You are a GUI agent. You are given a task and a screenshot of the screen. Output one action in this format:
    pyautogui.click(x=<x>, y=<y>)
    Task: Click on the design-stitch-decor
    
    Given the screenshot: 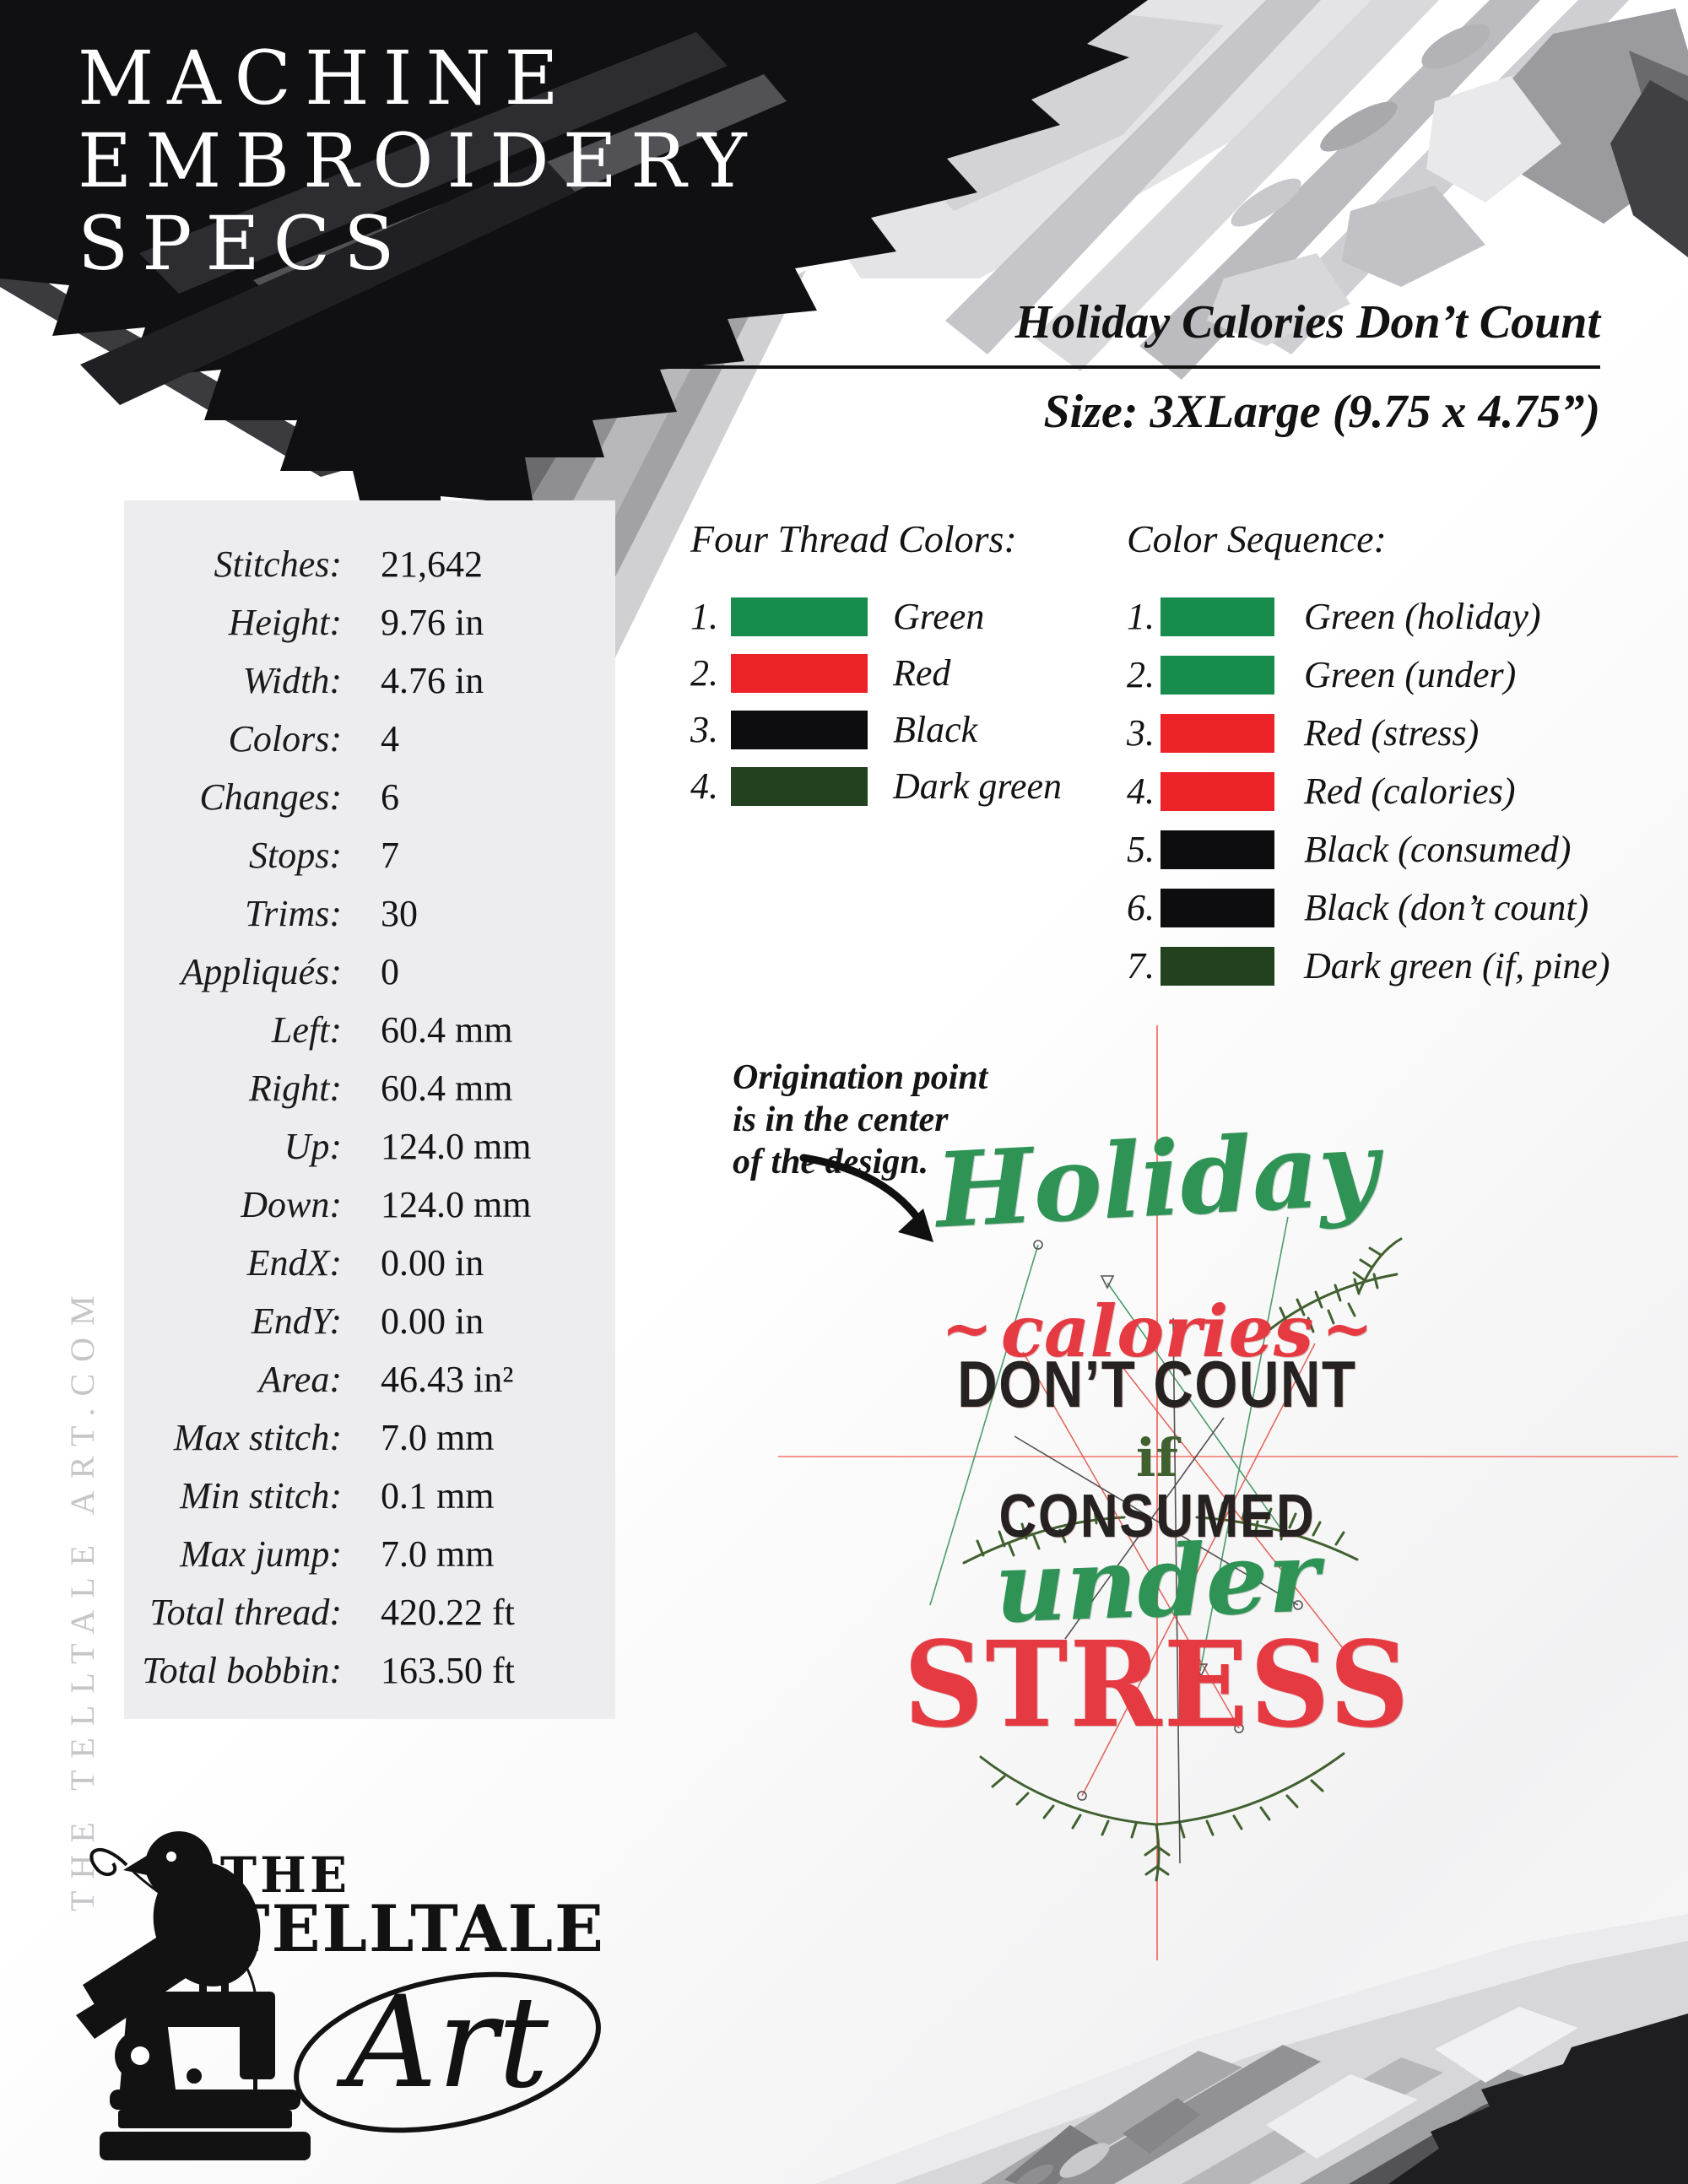 What is the action you would take?
    pyautogui.click(x=1166, y=1549)
    